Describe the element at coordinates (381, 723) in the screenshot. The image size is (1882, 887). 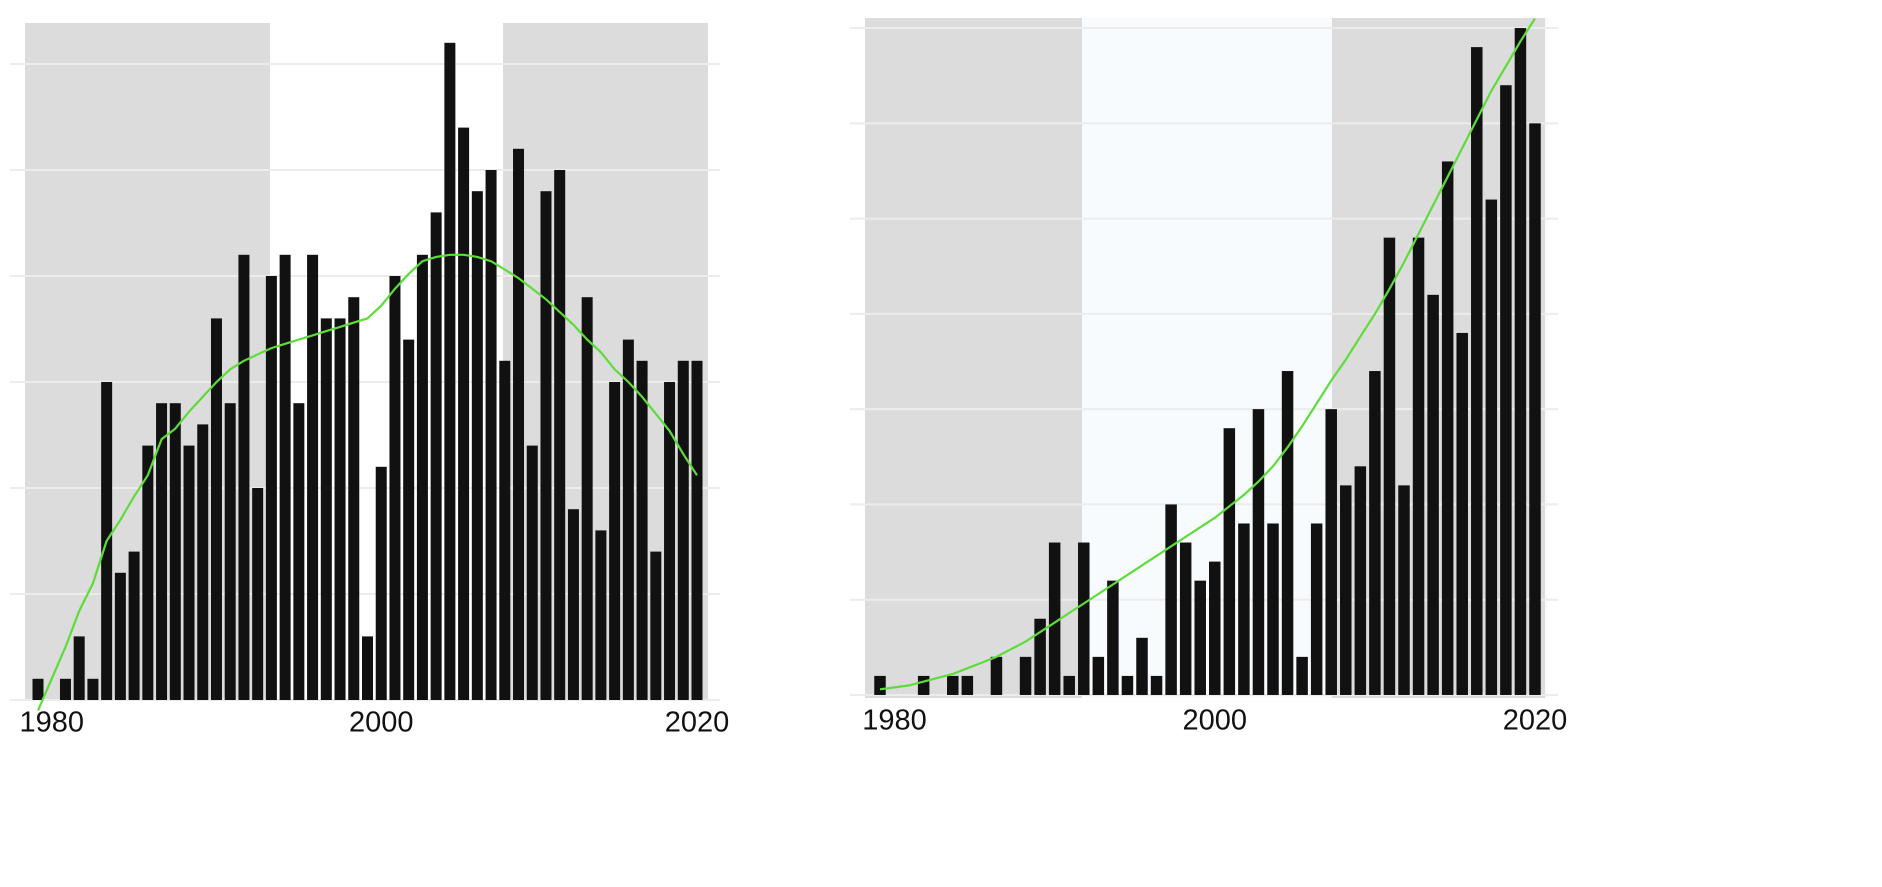
I see `x-tick-label: 2000` at that location.